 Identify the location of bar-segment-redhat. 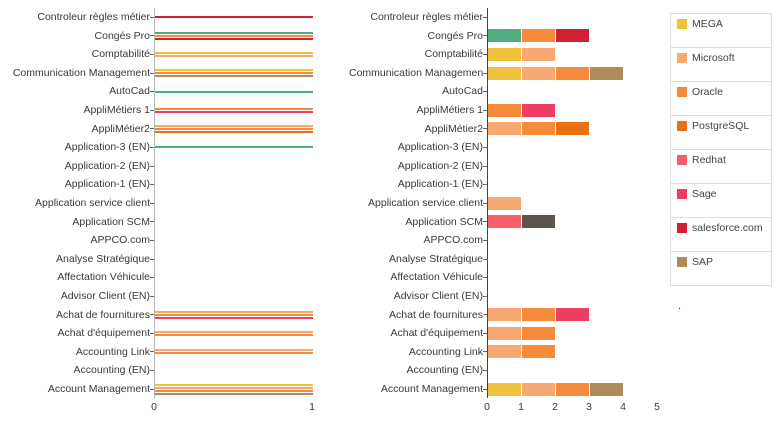
(505, 222).